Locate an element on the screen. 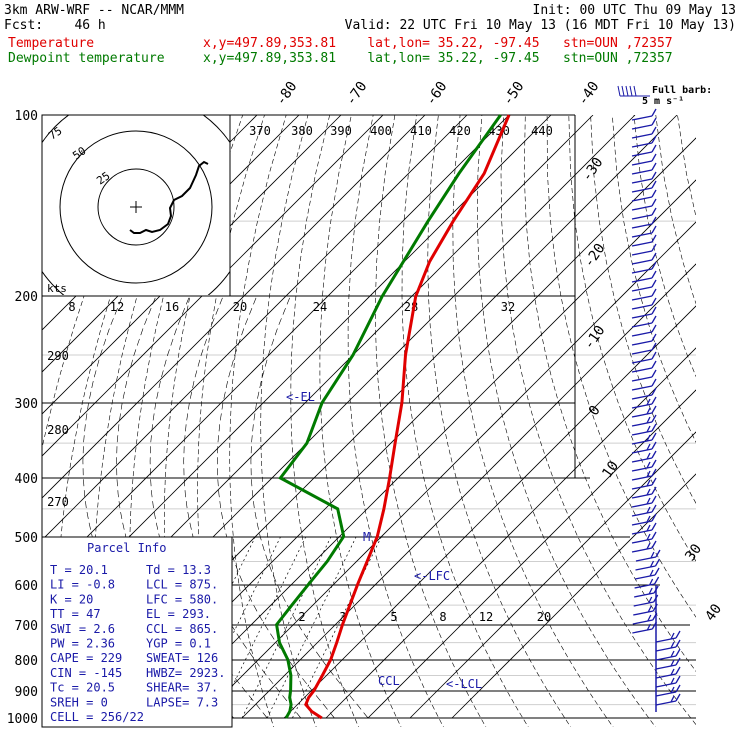  level-markers: <-EL <-LFC <-LCL CCL M is located at coordinates (384, 540).